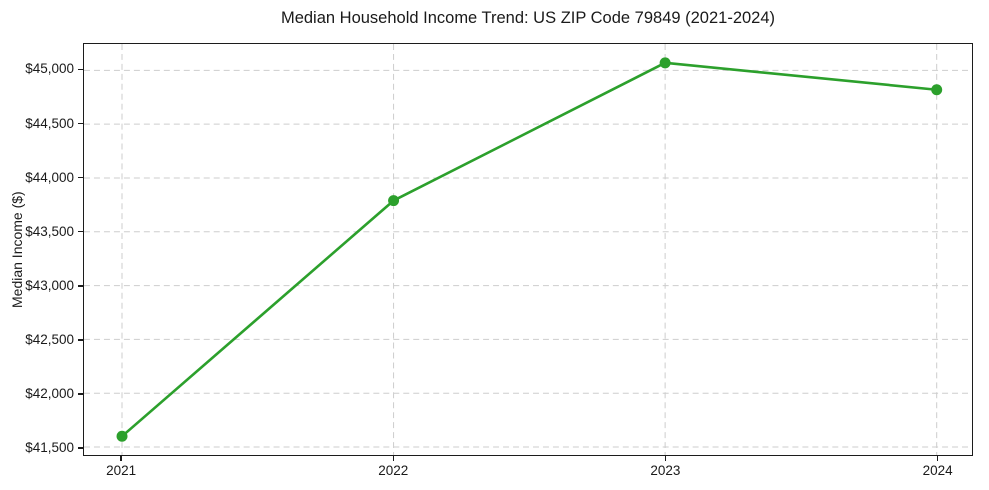 This screenshot has height=490, width=989. Describe the element at coordinates (665, 470) in the screenshot. I see `x-tick-label: 2023` at that location.